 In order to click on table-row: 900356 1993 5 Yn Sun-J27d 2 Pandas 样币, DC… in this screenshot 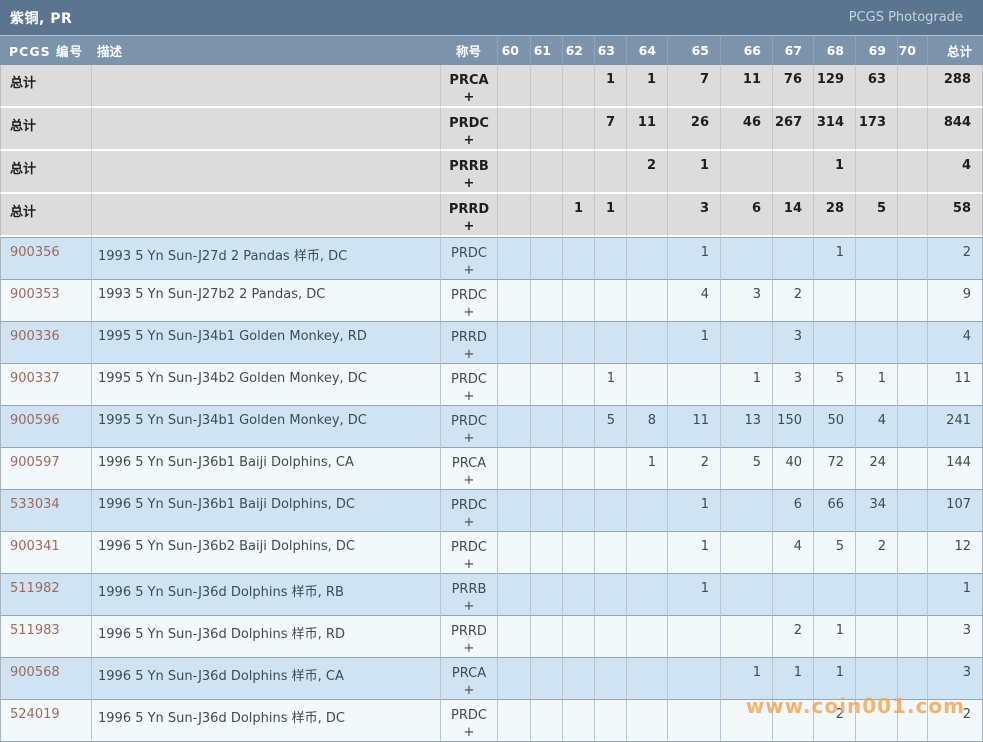, I will do `click(491, 258)`.